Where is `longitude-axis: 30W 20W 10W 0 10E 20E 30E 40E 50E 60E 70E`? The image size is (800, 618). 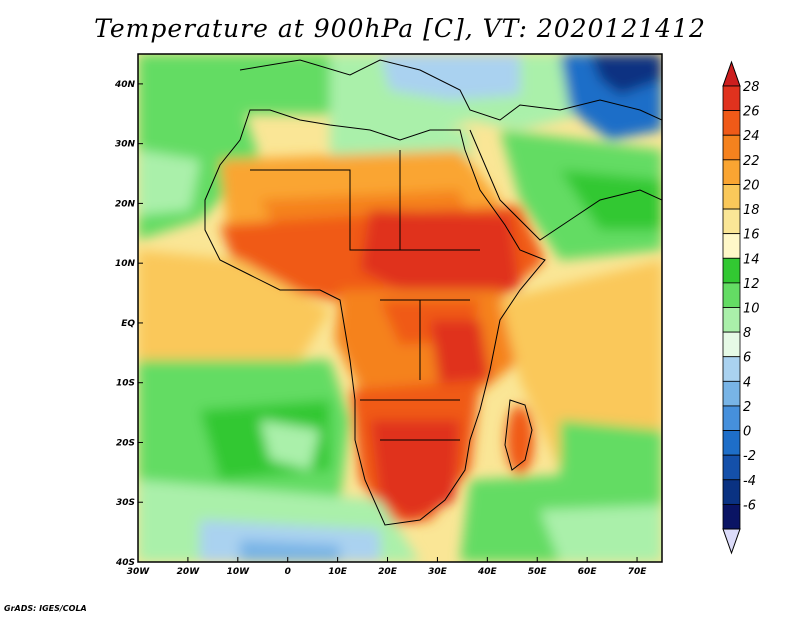 longitude-axis: 30W 20W 10W 0 10E 20E 30E 40E 50E 60E 70E is located at coordinates (387, 567).